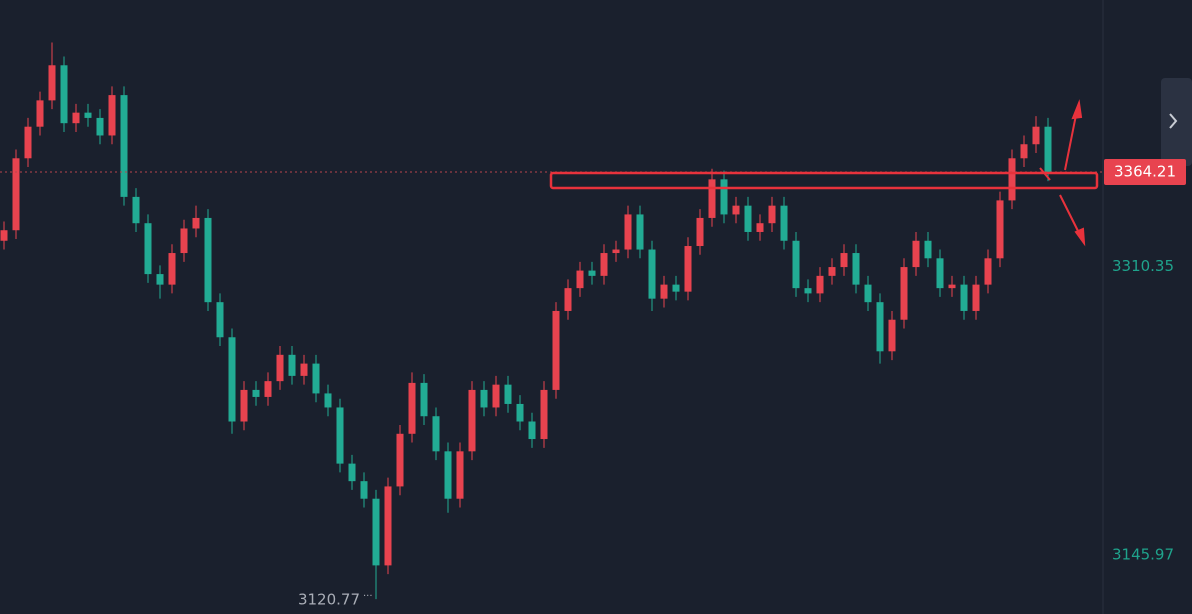 Image resolution: width=1192 pixels, height=614 pixels. I want to click on low-label: 3120.77, so click(329, 600).